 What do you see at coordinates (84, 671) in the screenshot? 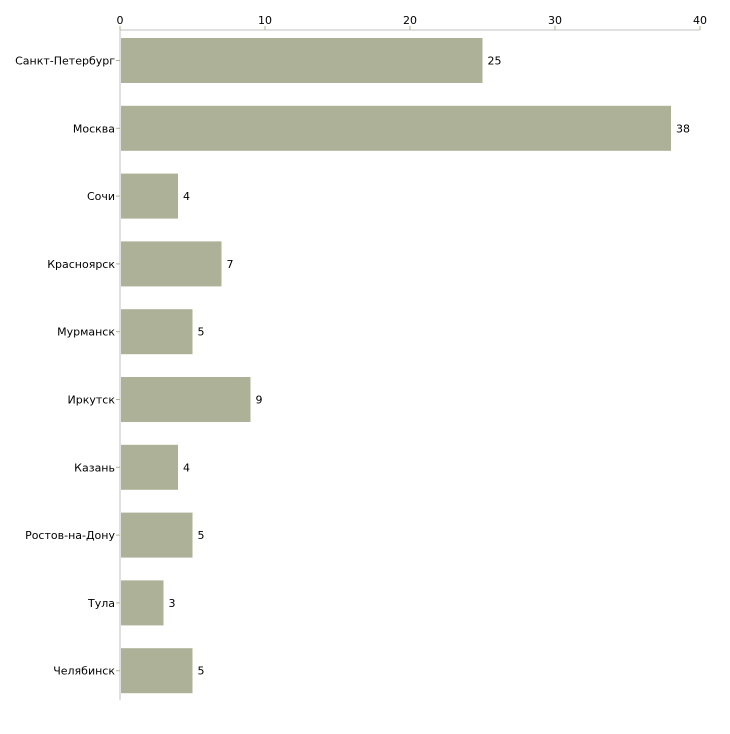
I see `category-label: Челябинск` at bounding box center [84, 671].